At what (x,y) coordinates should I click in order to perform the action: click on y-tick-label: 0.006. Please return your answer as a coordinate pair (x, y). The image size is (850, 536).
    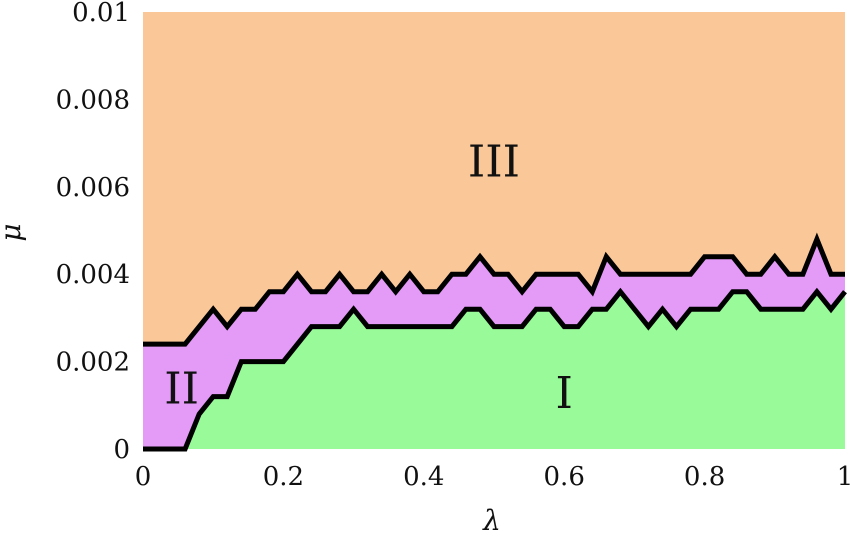
    Looking at the image, I should click on (93, 188).